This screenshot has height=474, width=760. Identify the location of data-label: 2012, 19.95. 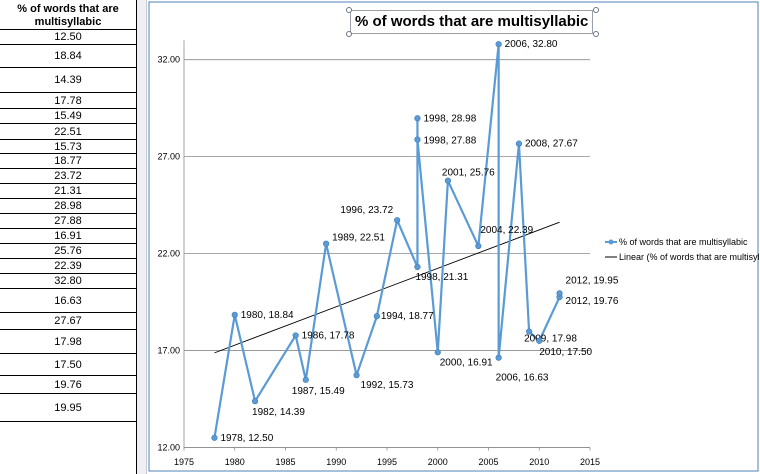
(592, 280).